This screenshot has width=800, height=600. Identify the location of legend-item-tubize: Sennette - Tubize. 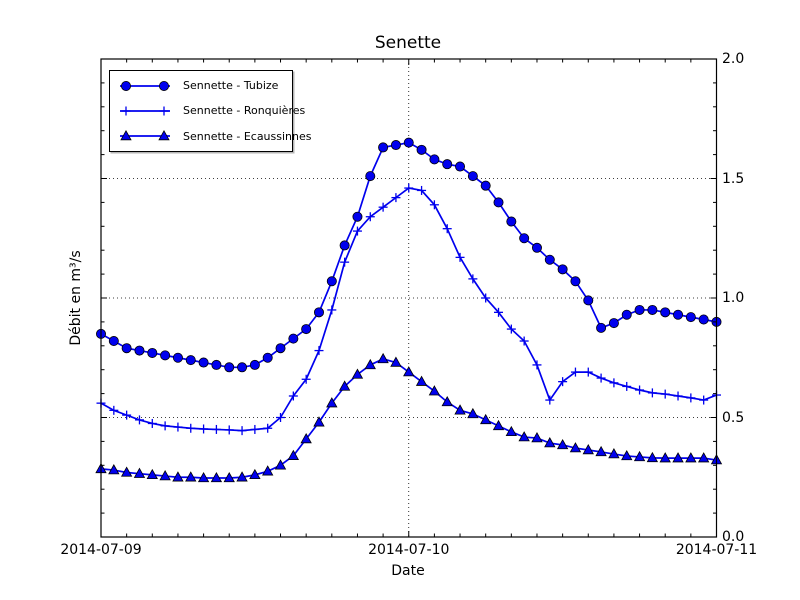
(201, 85).